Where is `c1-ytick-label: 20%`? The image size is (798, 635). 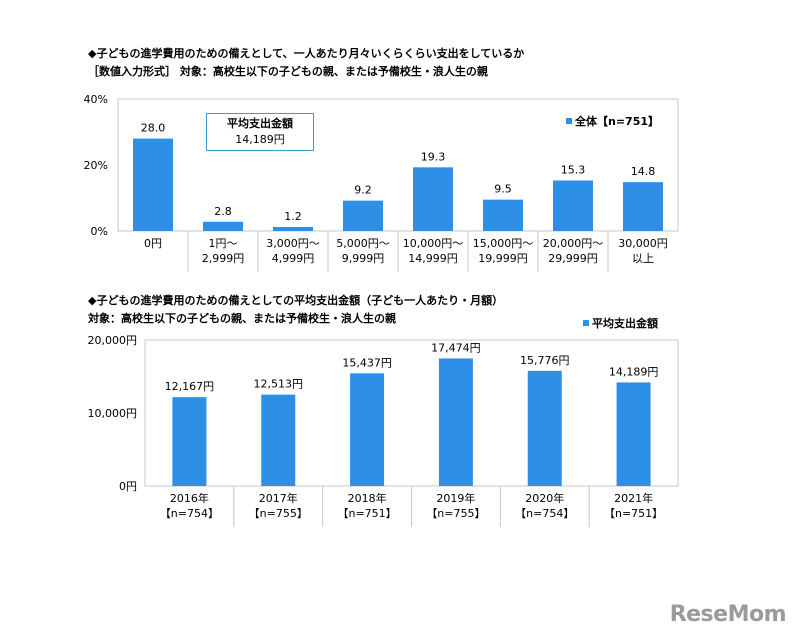
c1-ytick-label: 20% is located at coordinates (96, 165).